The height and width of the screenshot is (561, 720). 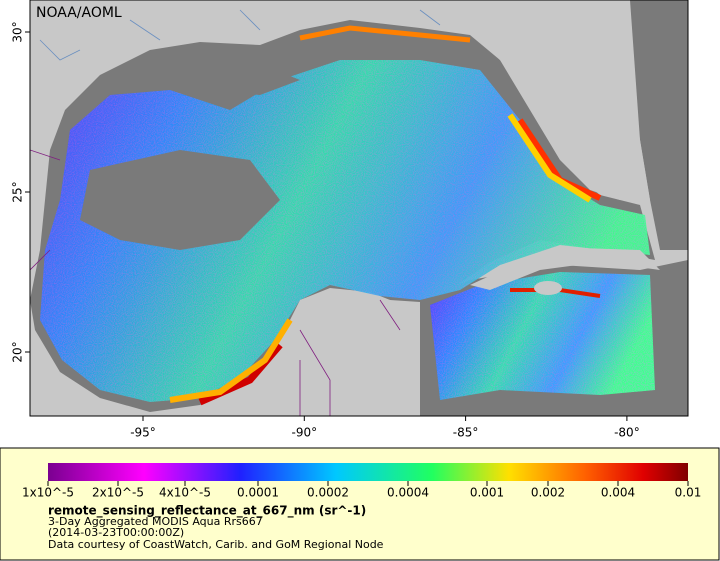 I want to click on cuba, so click(x=565, y=269).